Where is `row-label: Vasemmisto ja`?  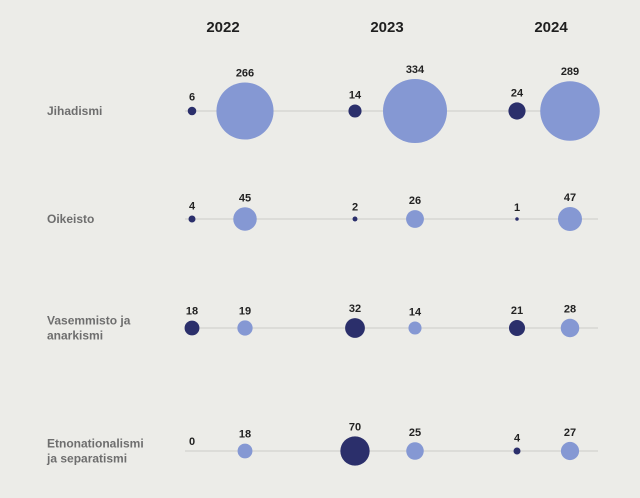
row-label: Vasemmisto ja is located at coordinates (89, 321).